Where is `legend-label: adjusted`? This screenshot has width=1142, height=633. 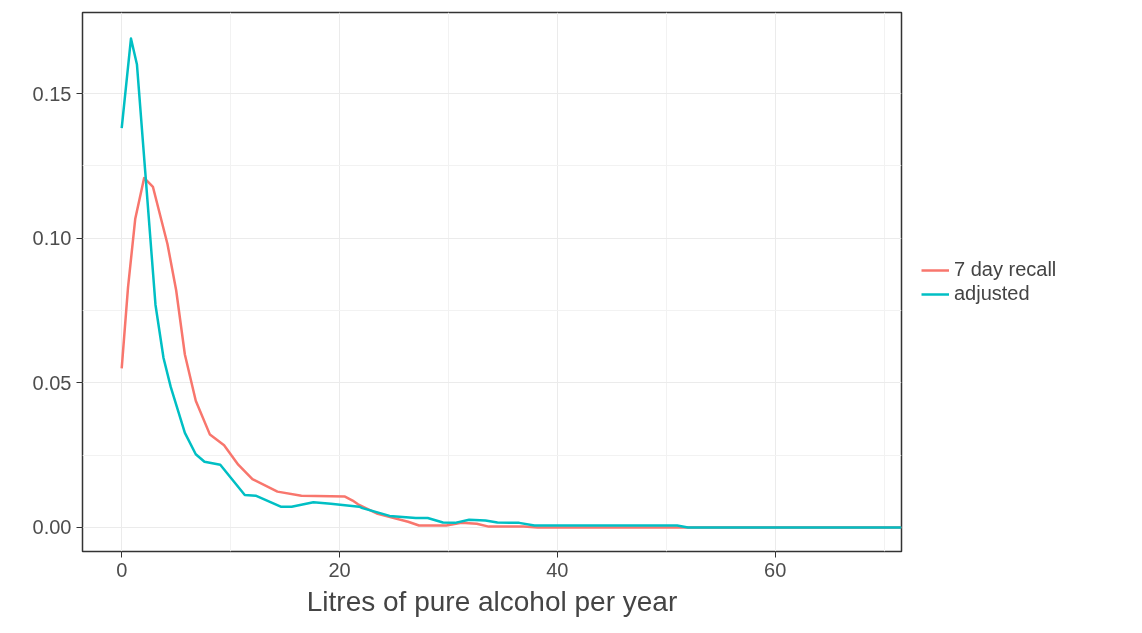 legend-label: adjusted is located at coordinates (992, 293).